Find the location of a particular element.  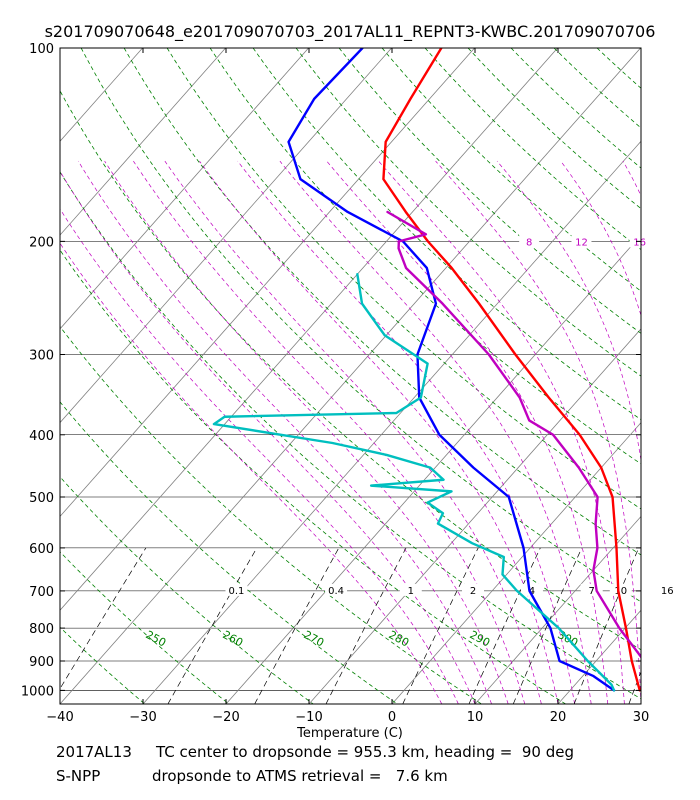

mixing-ratio-label: 0.4 is located at coordinates (336, 591).